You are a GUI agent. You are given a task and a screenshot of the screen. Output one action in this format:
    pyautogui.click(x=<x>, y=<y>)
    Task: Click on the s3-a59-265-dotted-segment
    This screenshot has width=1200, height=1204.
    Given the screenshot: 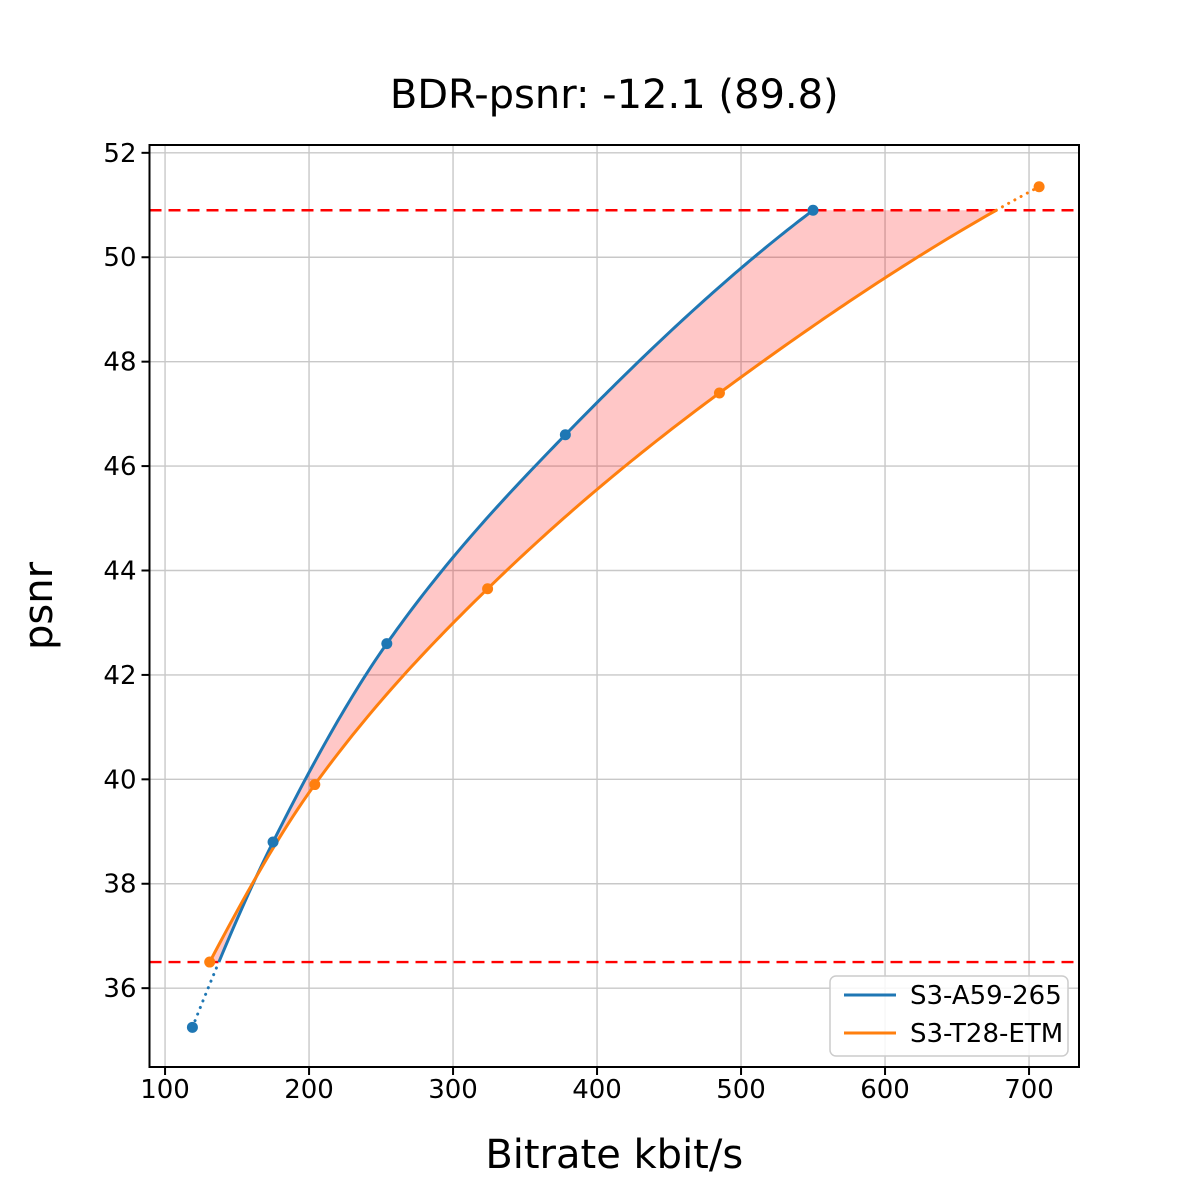 What is the action you would take?
    pyautogui.click(x=205, y=994)
    